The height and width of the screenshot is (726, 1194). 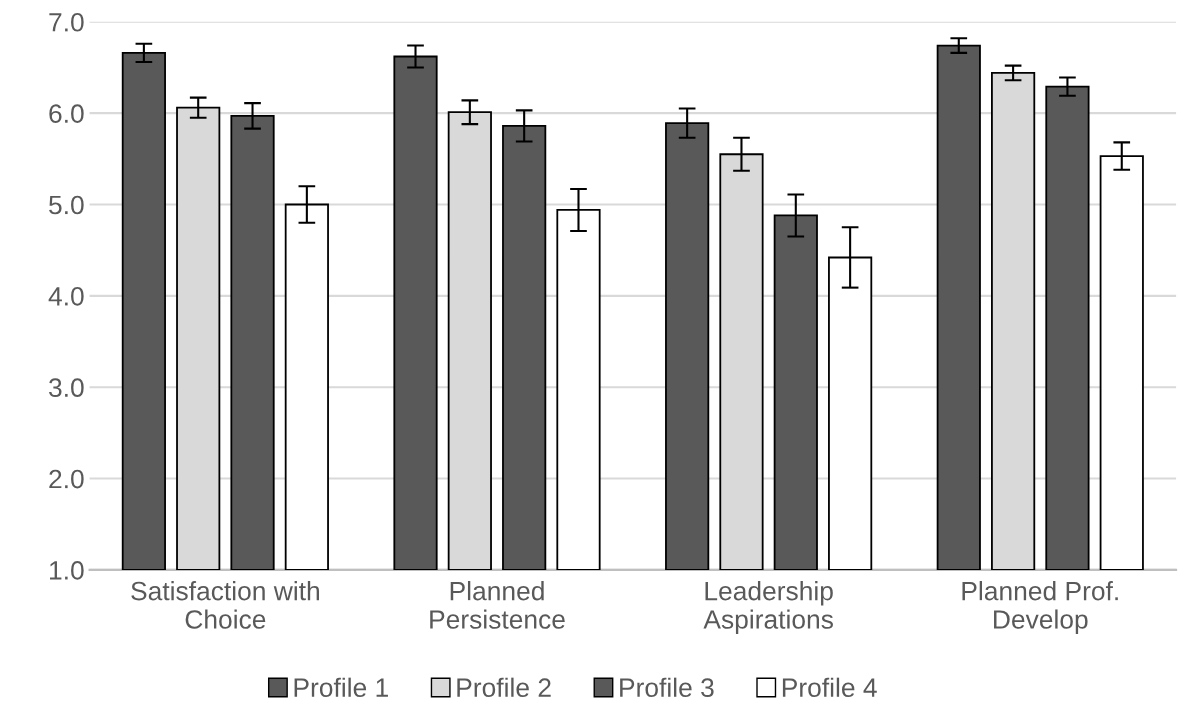 I want to click on legend-label: Profile 2, so click(x=504, y=687).